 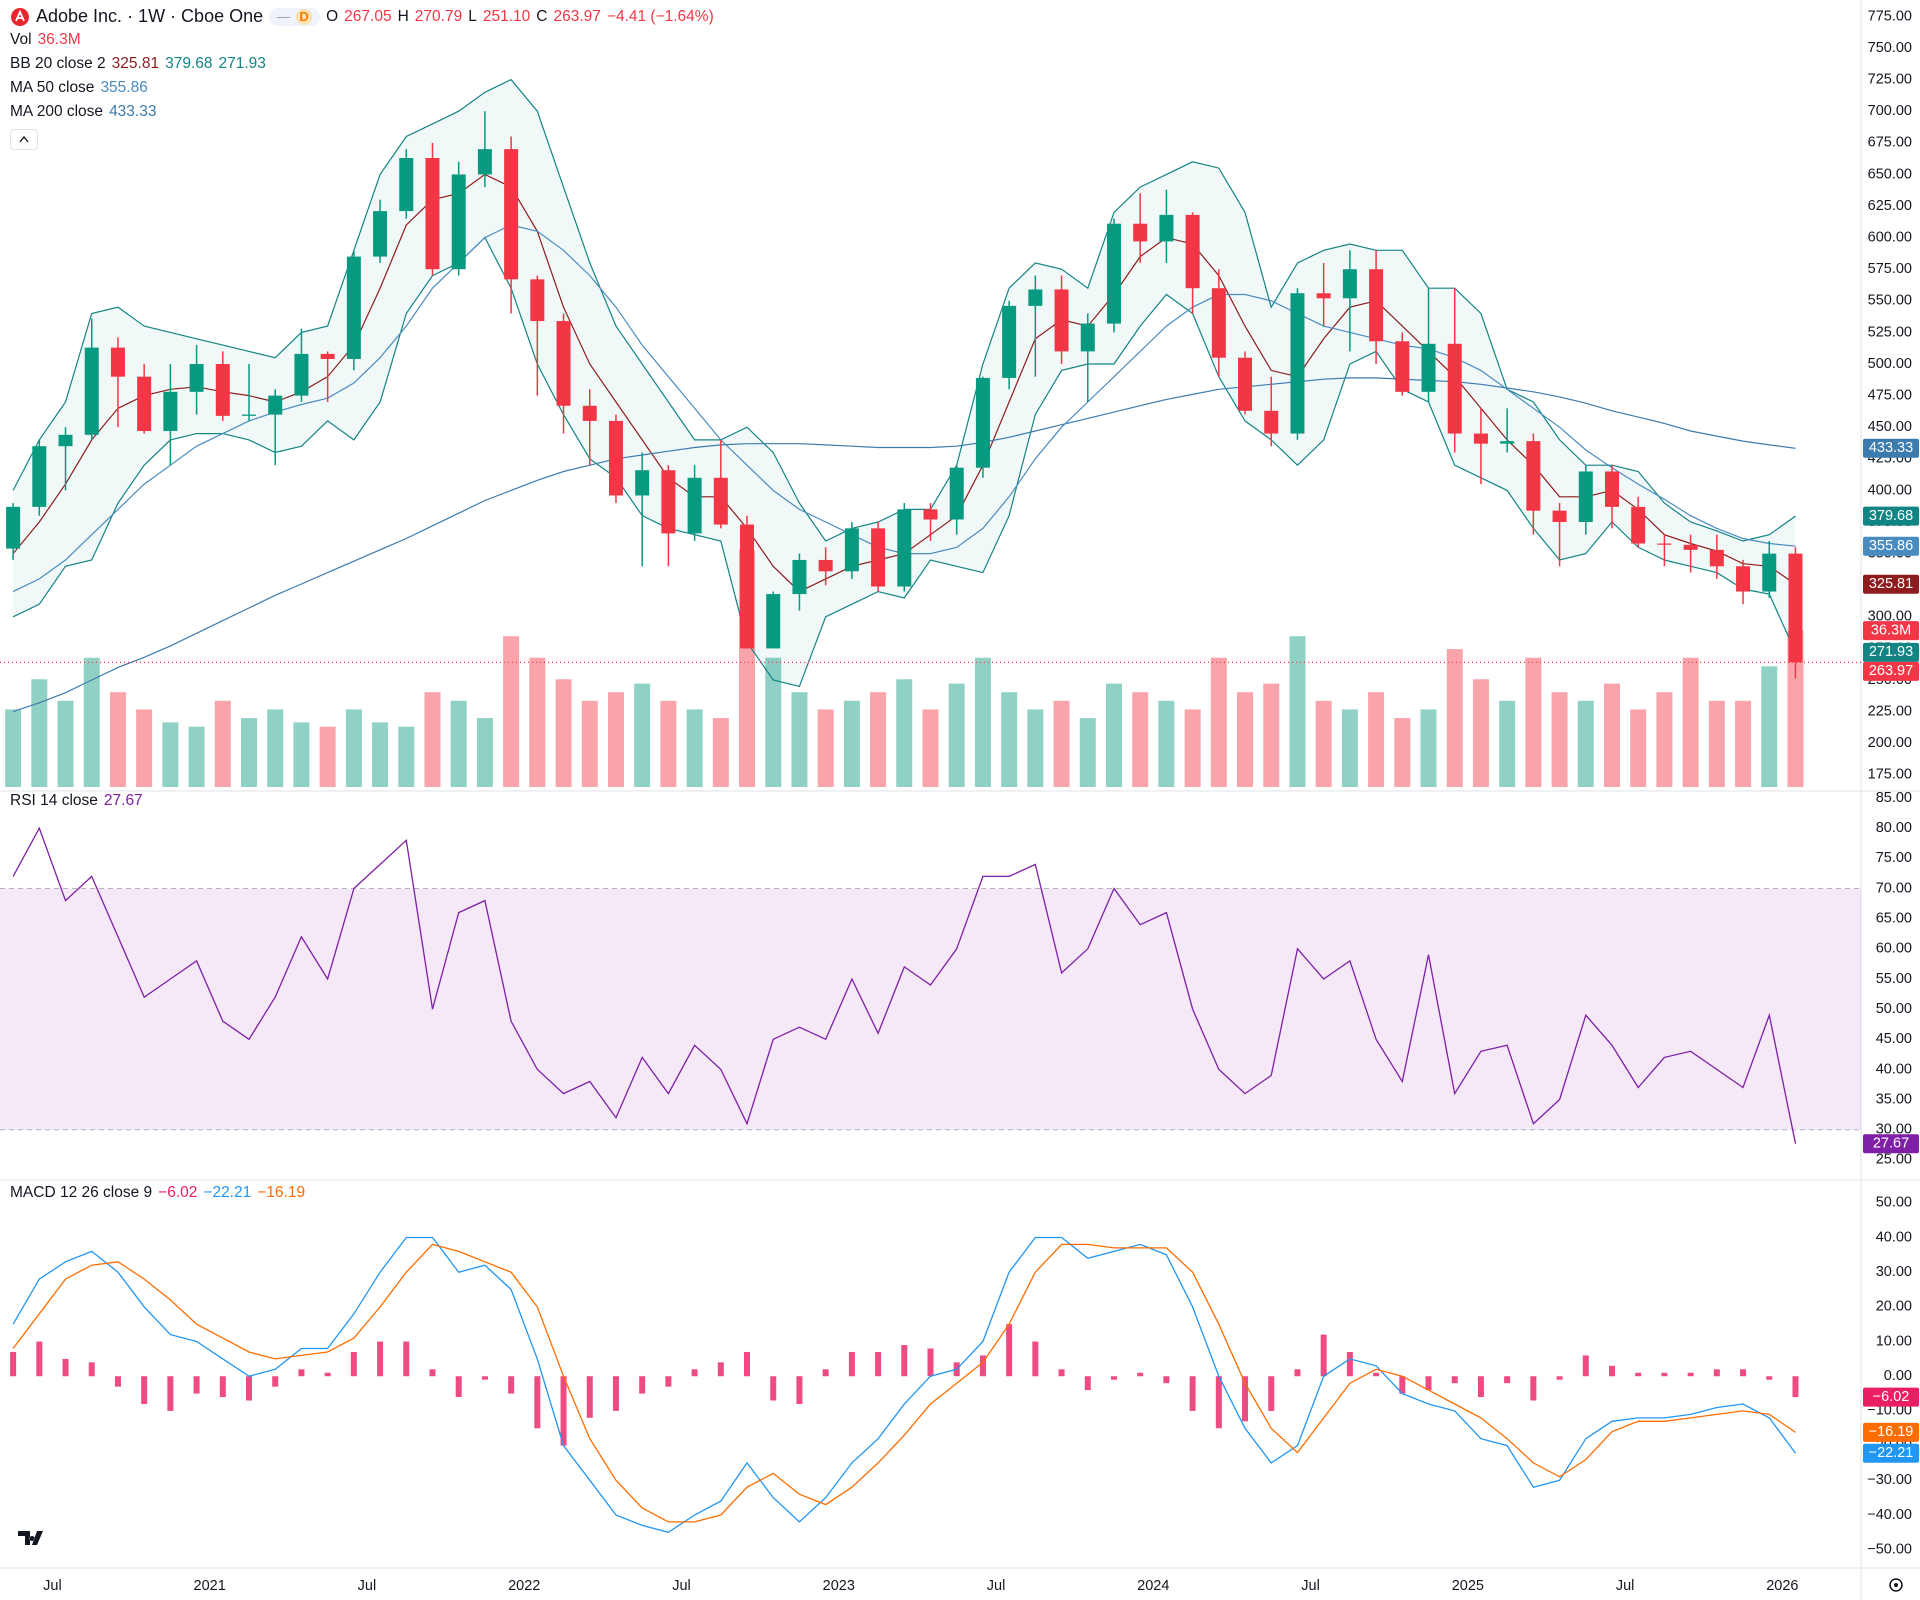 What do you see at coordinates (1894, 888) in the screenshot?
I see `y-tick-label: 70.00` at bounding box center [1894, 888].